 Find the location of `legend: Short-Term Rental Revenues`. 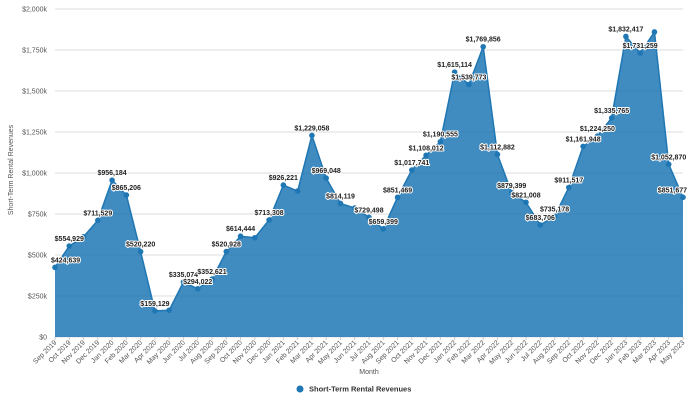

legend: Short-Term Rental Revenues is located at coordinates (354, 389).